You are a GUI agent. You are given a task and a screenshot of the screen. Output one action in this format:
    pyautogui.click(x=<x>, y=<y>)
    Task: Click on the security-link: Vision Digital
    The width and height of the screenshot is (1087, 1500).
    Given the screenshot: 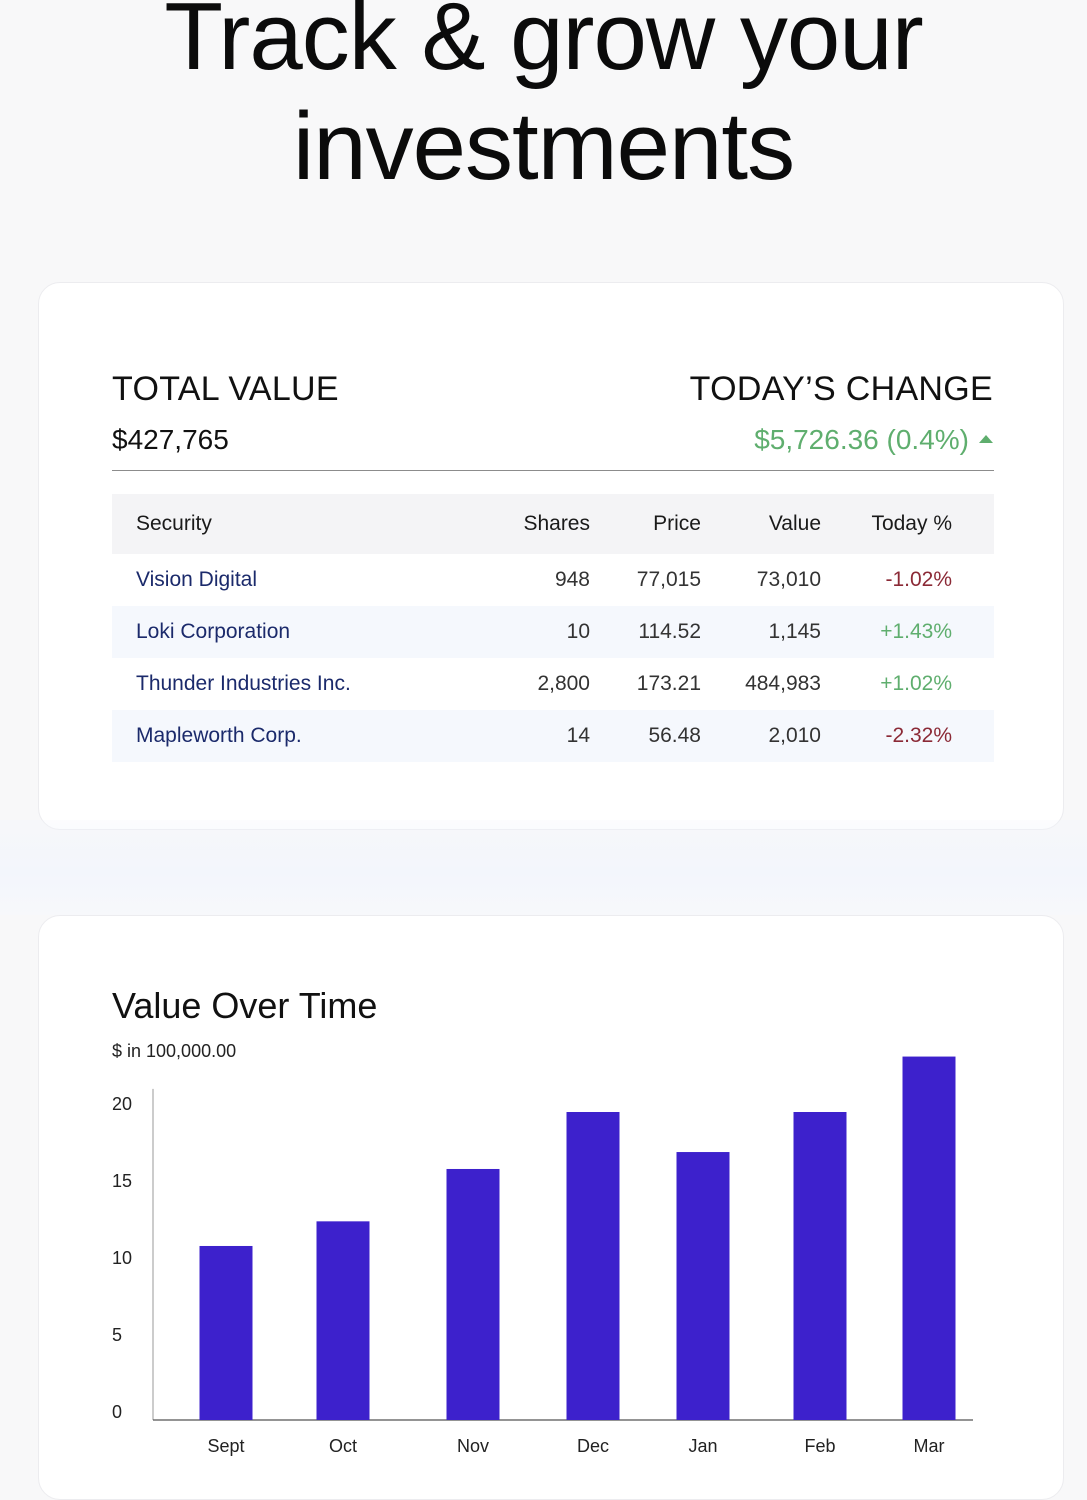 What is the action you would take?
    pyautogui.click(x=197, y=579)
    